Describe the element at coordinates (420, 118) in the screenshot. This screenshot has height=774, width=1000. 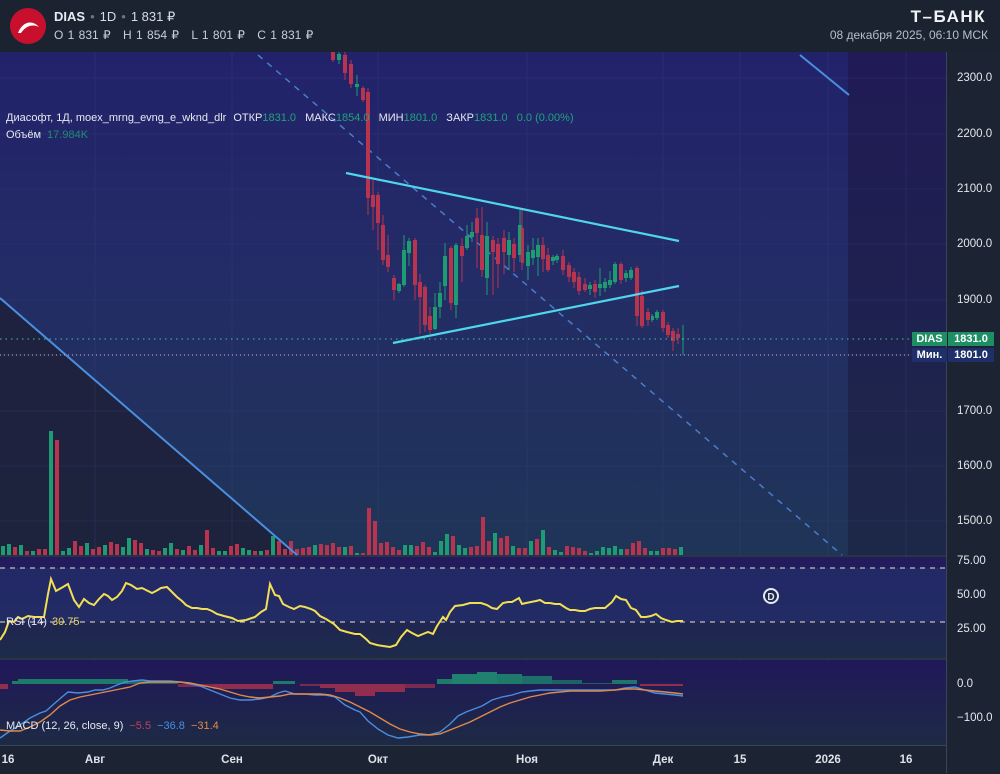
I see `legend-low-value: 1801.0` at that location.